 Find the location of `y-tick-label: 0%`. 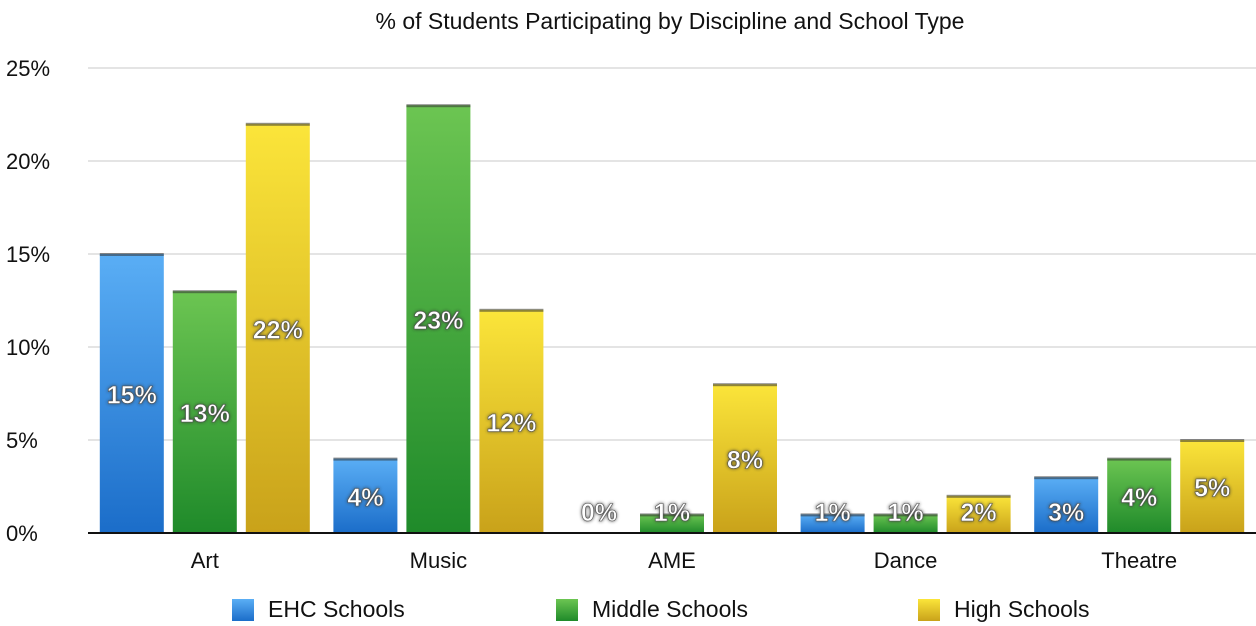

y-tick-label: 0% is located at coordinates (22, 533).